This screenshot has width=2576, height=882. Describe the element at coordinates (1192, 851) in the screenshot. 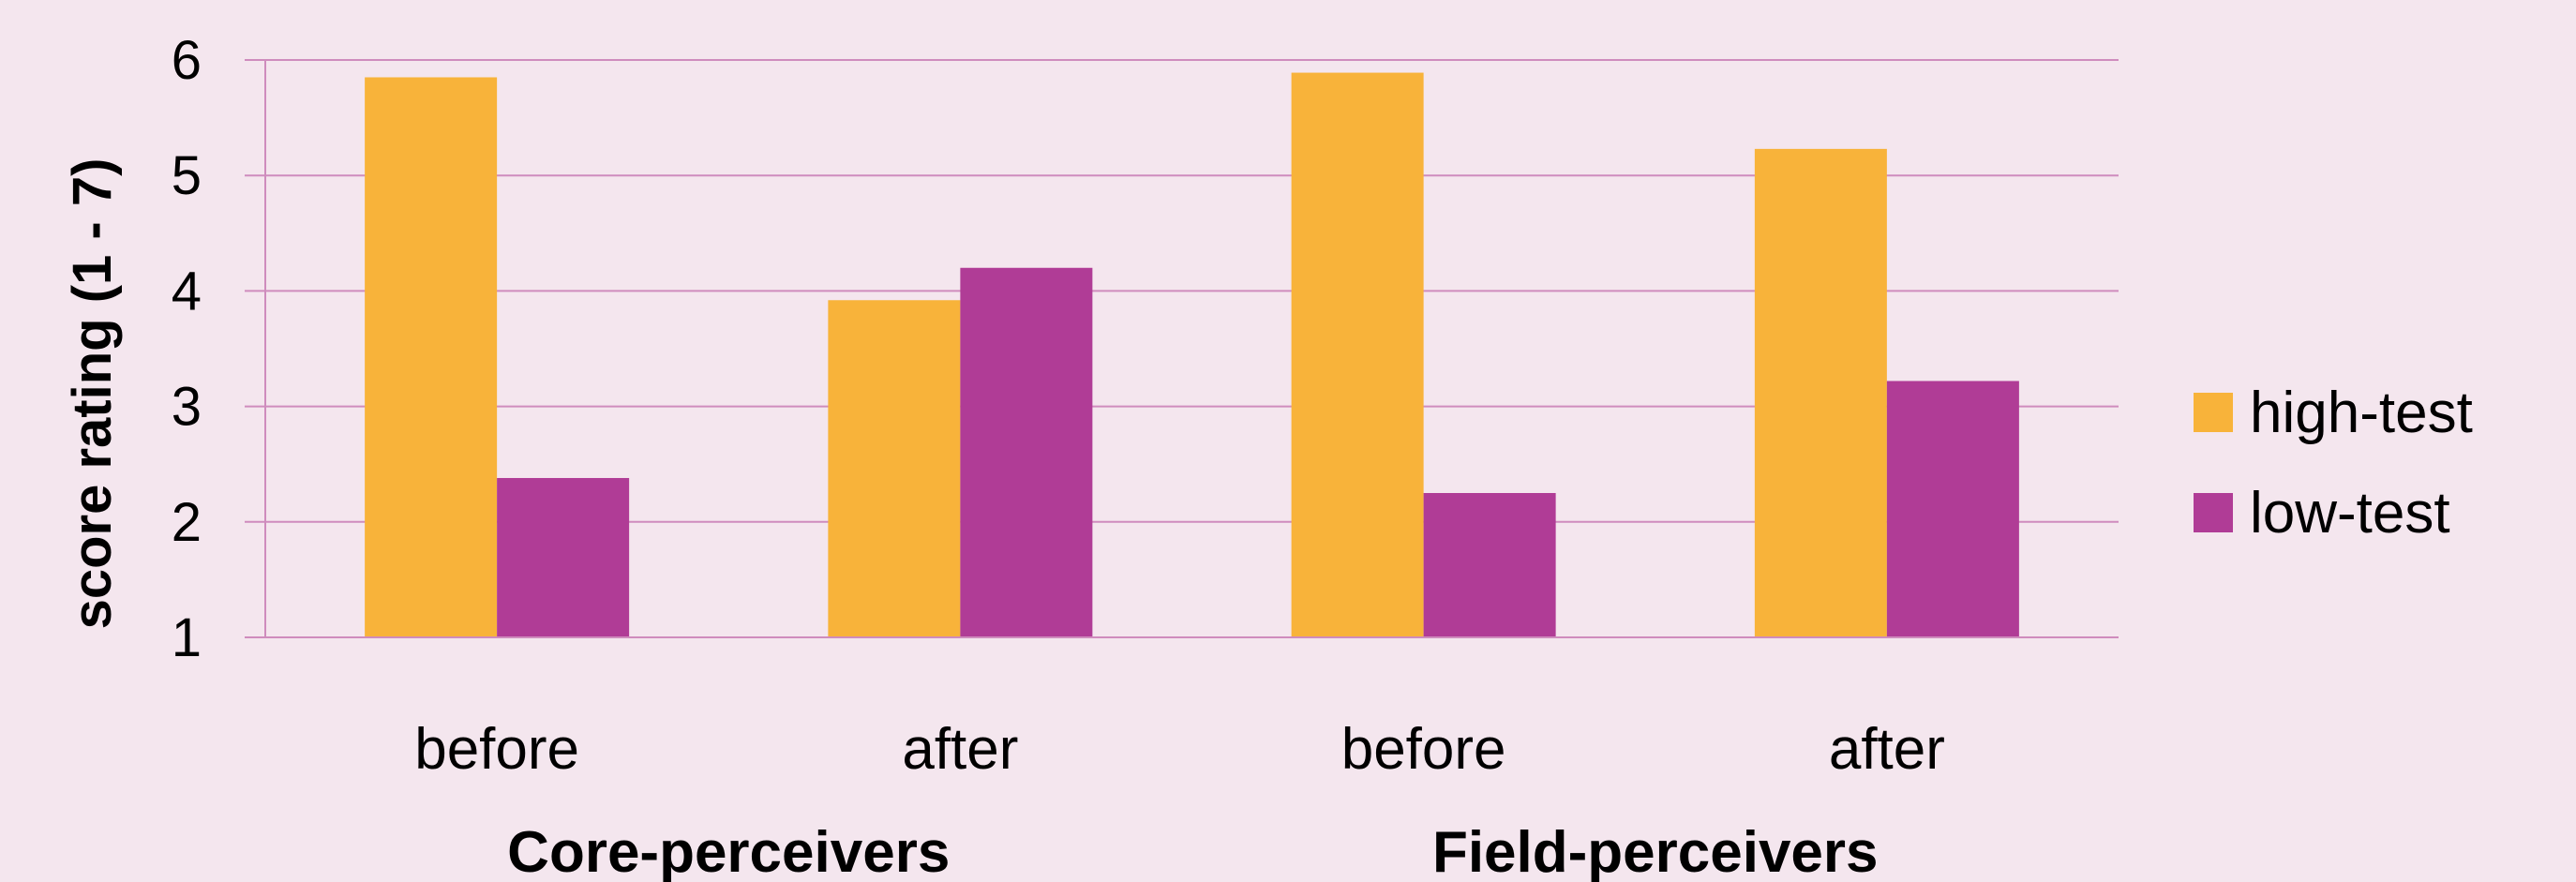

I see `x-group-labels: Core-perceivers Field-perceivers` at that location.